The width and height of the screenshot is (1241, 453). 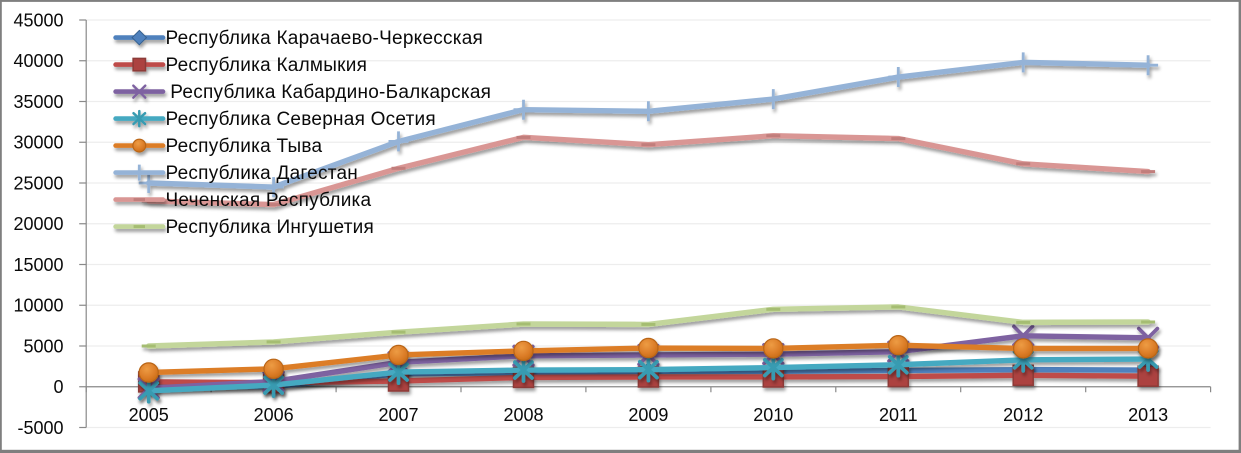 What do you see at coordinates (1148, 415) in the screenshot?
I see `svg-text: 2013` at bounding box center [1148, 415].